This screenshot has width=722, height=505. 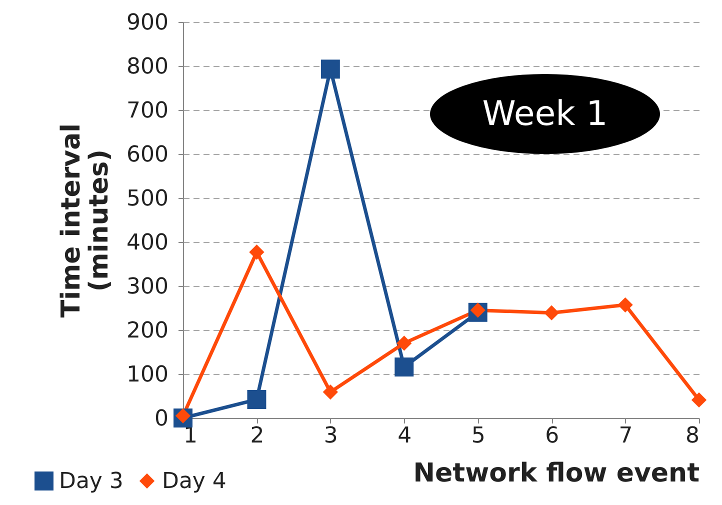 What do you see at coordinates (147, 23) in the screenshot?
I see `y-tick-label: 900` at bounding box center [147, 23].